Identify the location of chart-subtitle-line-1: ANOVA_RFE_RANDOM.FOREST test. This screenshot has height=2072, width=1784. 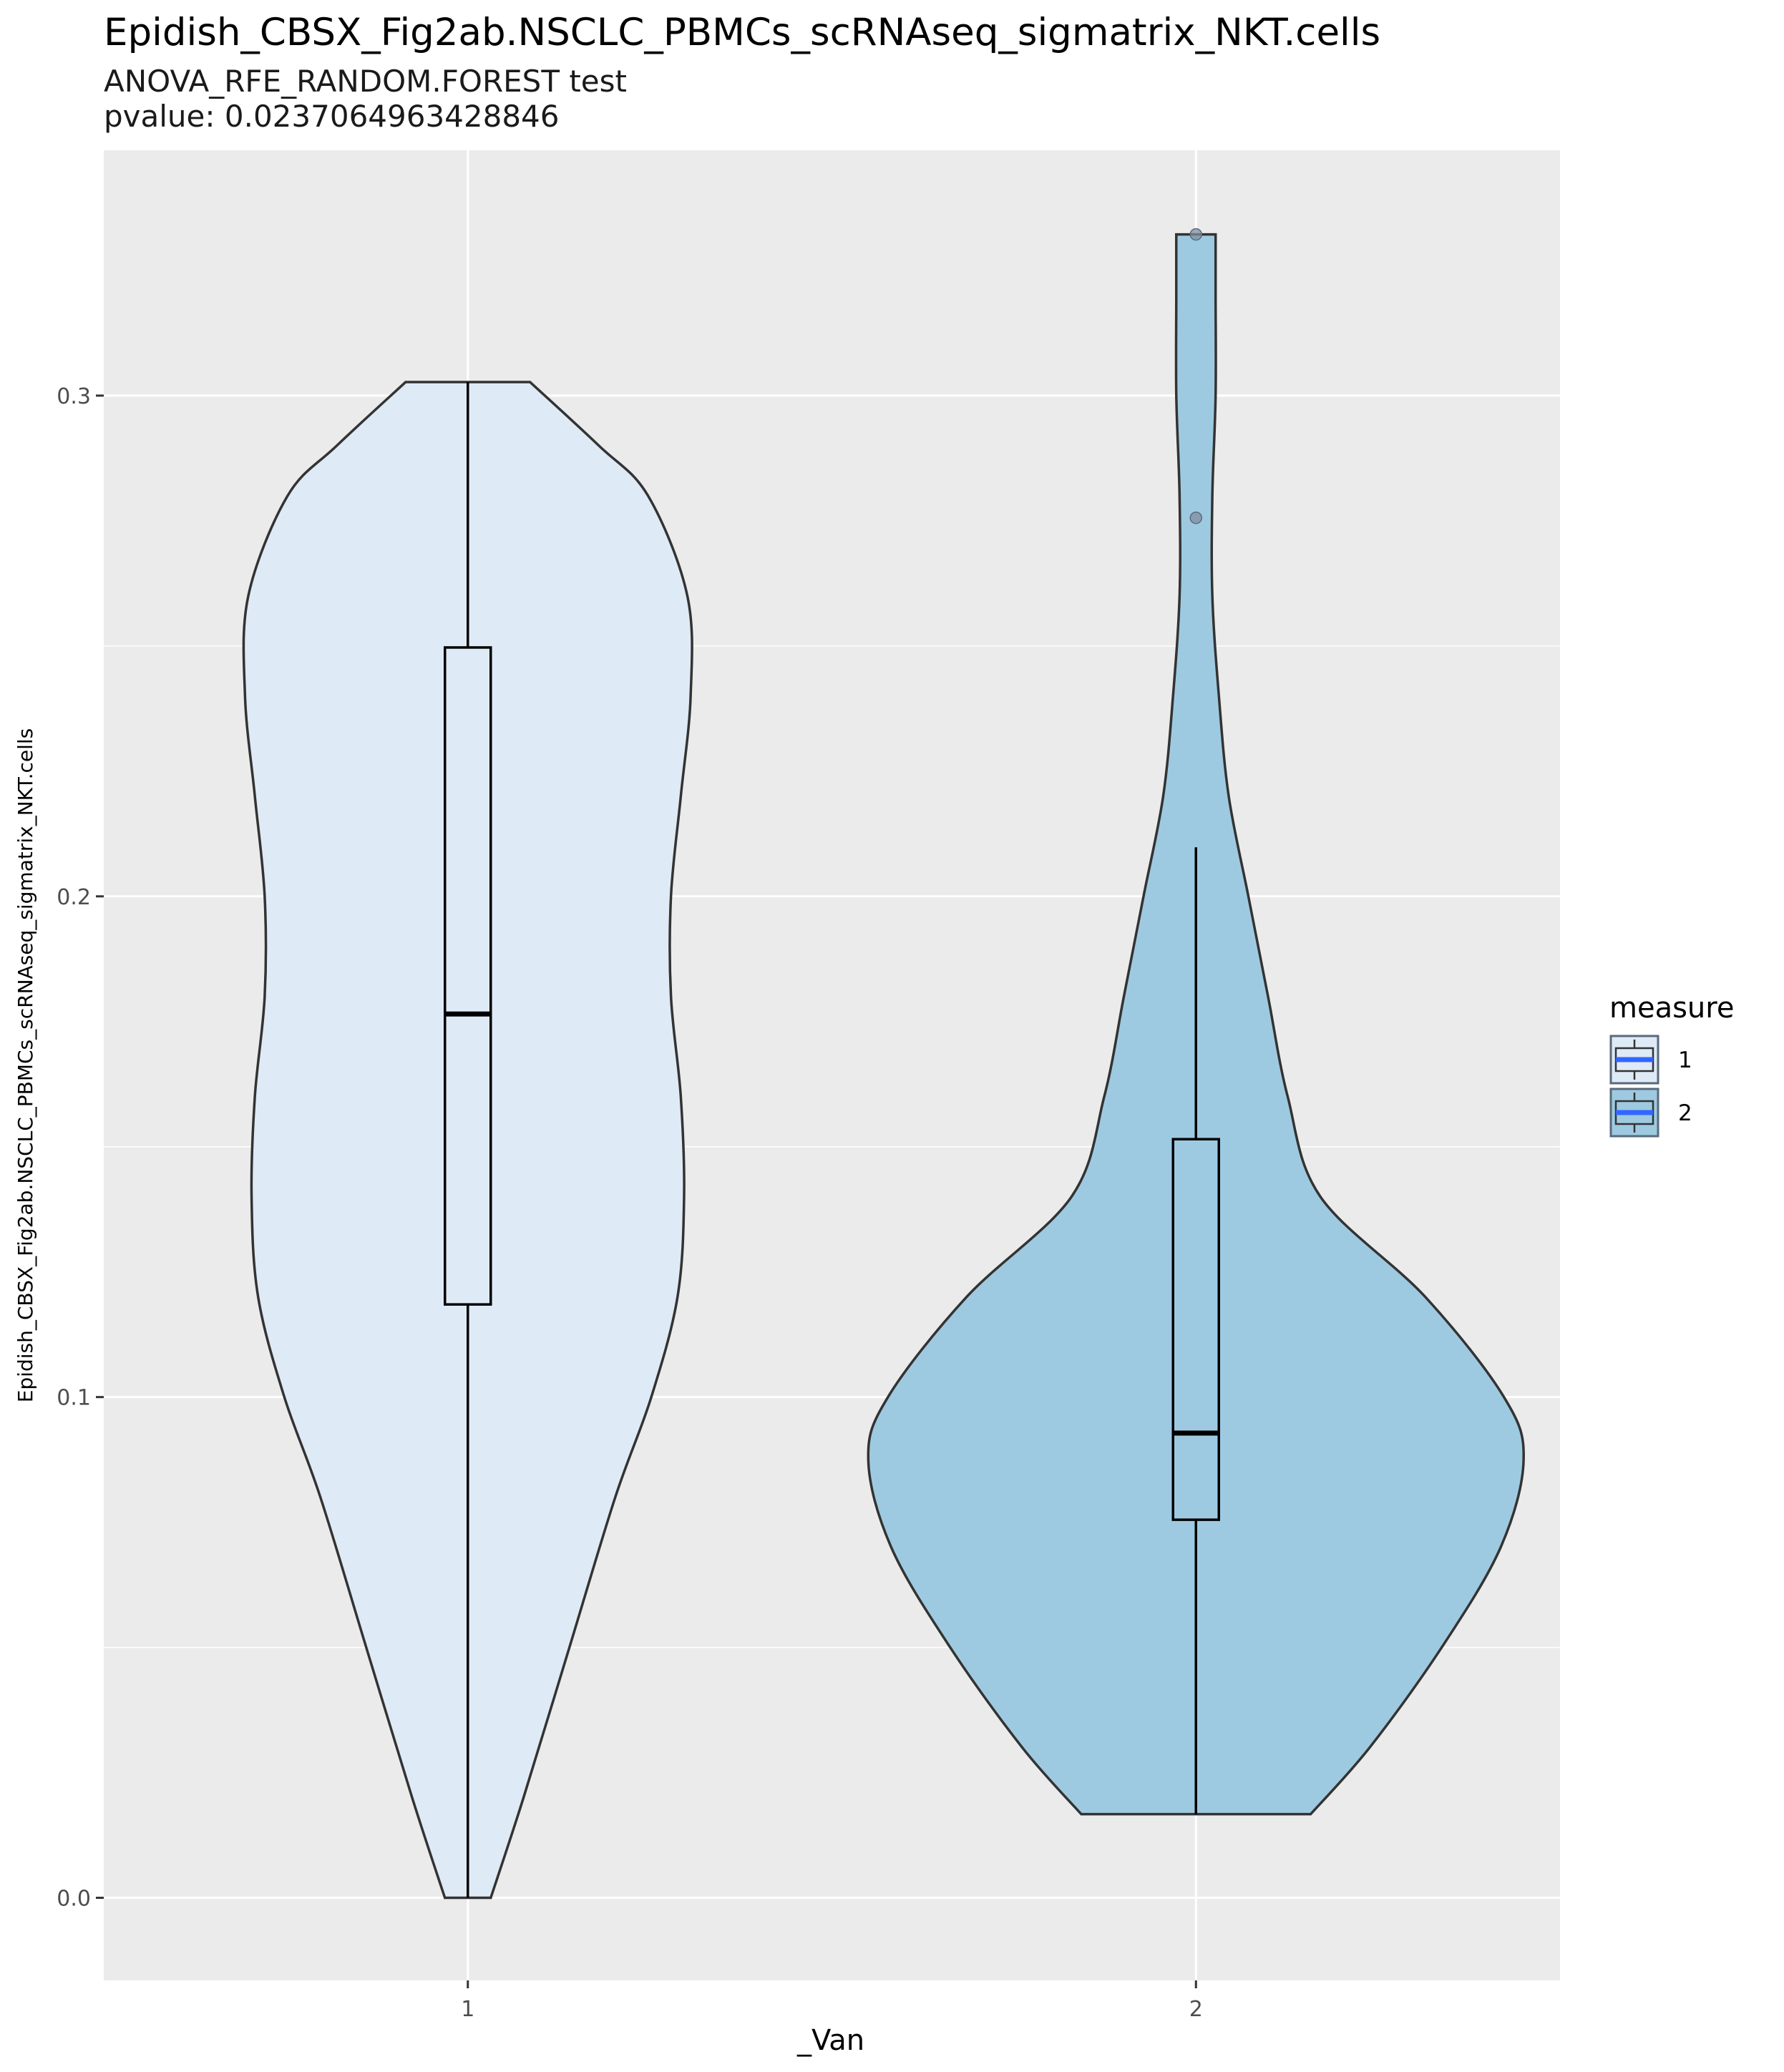
(365, 82).